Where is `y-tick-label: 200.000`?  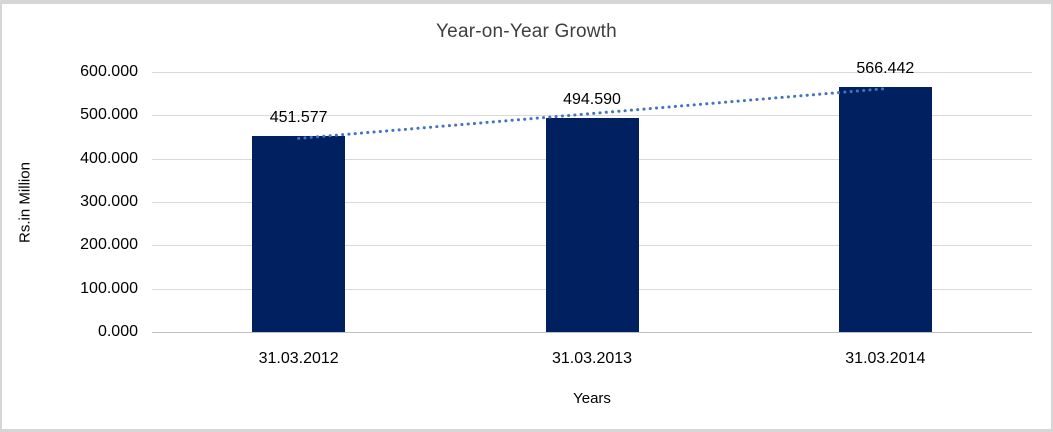 y-tick-label: 200.000 is located at coordinates (109, 245).